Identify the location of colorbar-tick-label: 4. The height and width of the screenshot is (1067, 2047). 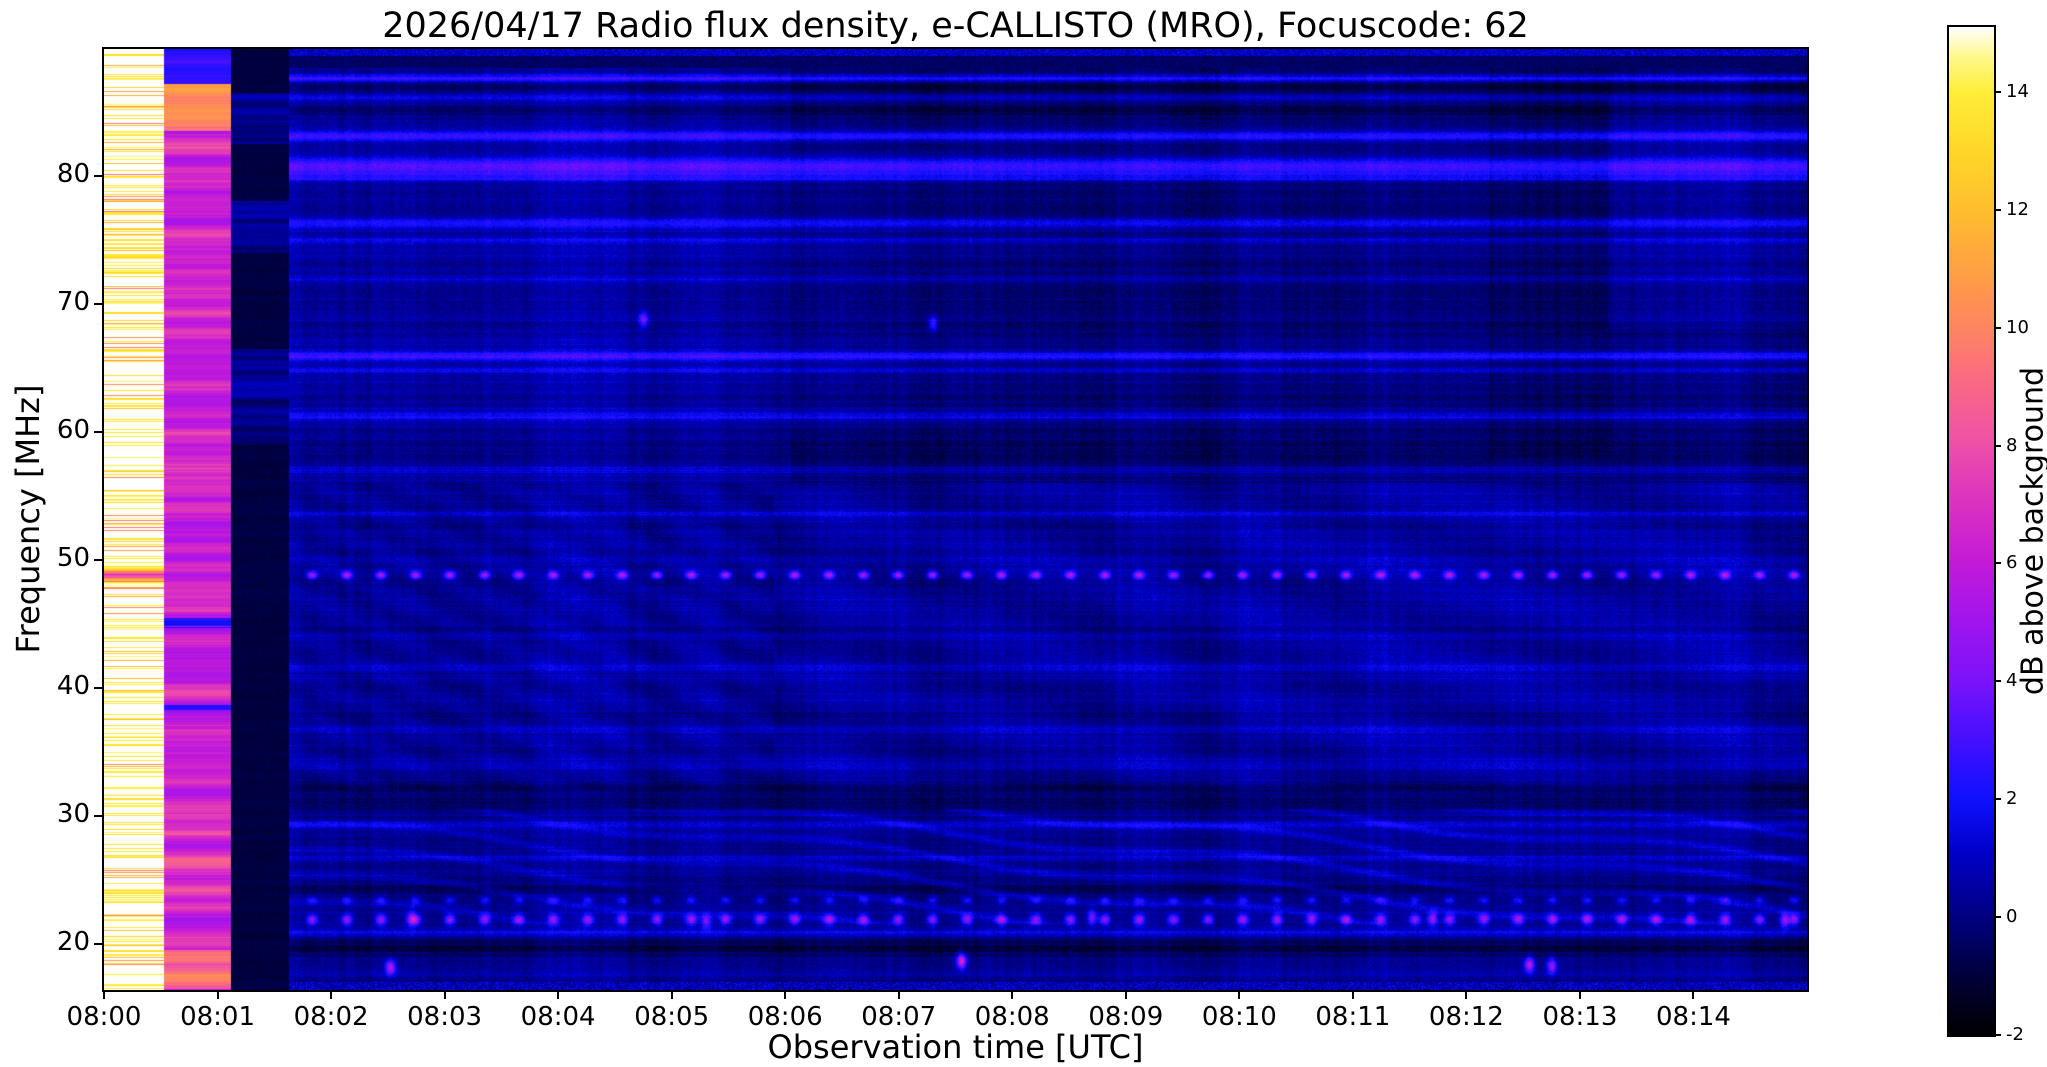
(2012, 681).